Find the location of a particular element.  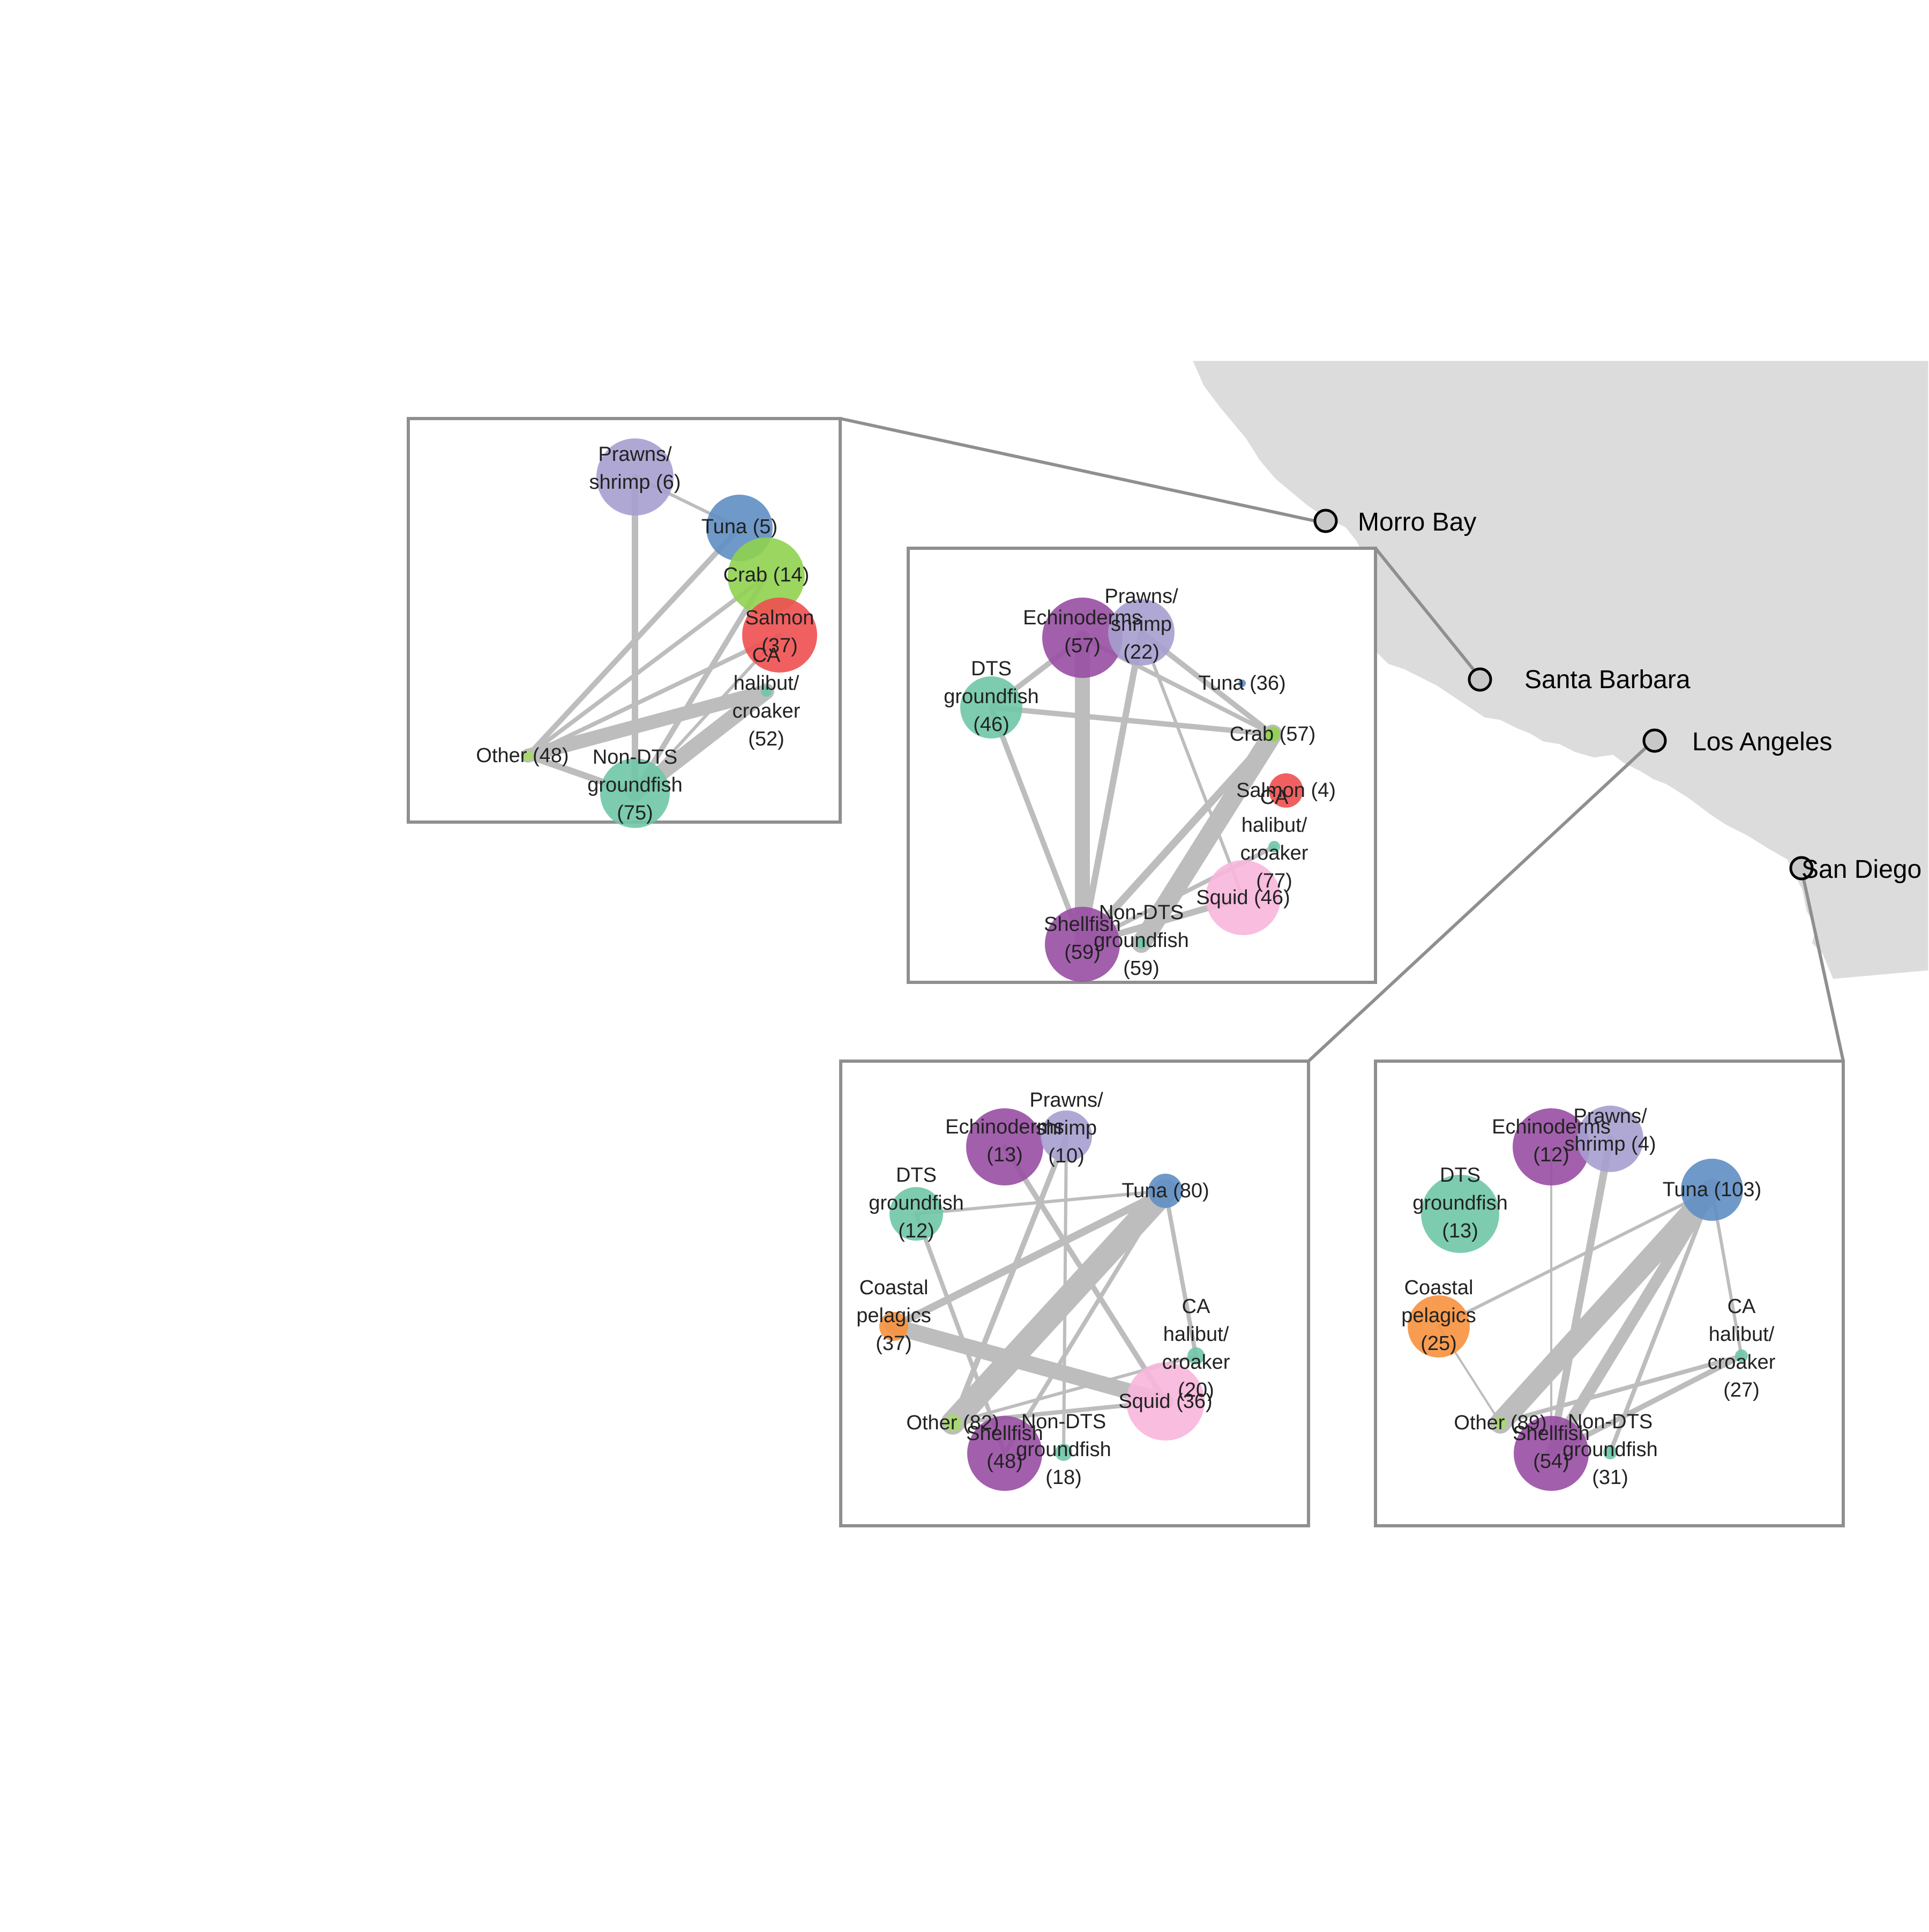

edge-crab-non-dts-groundfish is located at coordinates (700, 684).